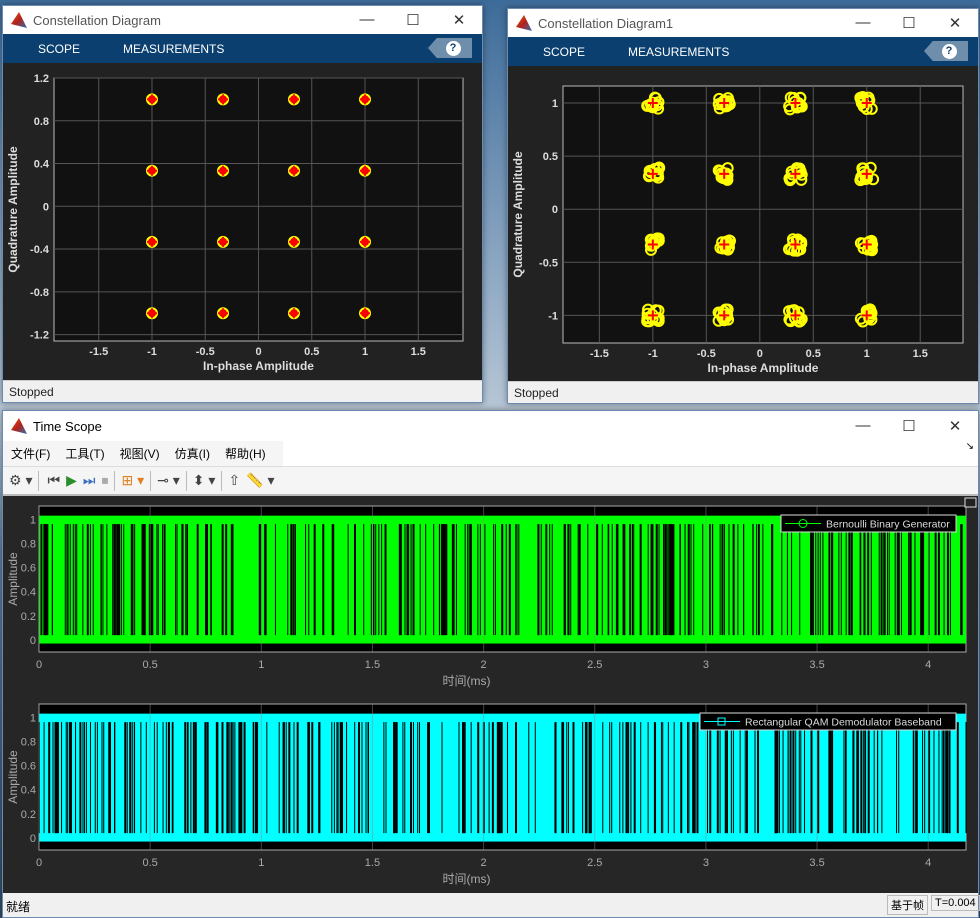  Describe the element at coordinates (484, 863) in the screenshot. I see `x-tick-label: 2` at that location.